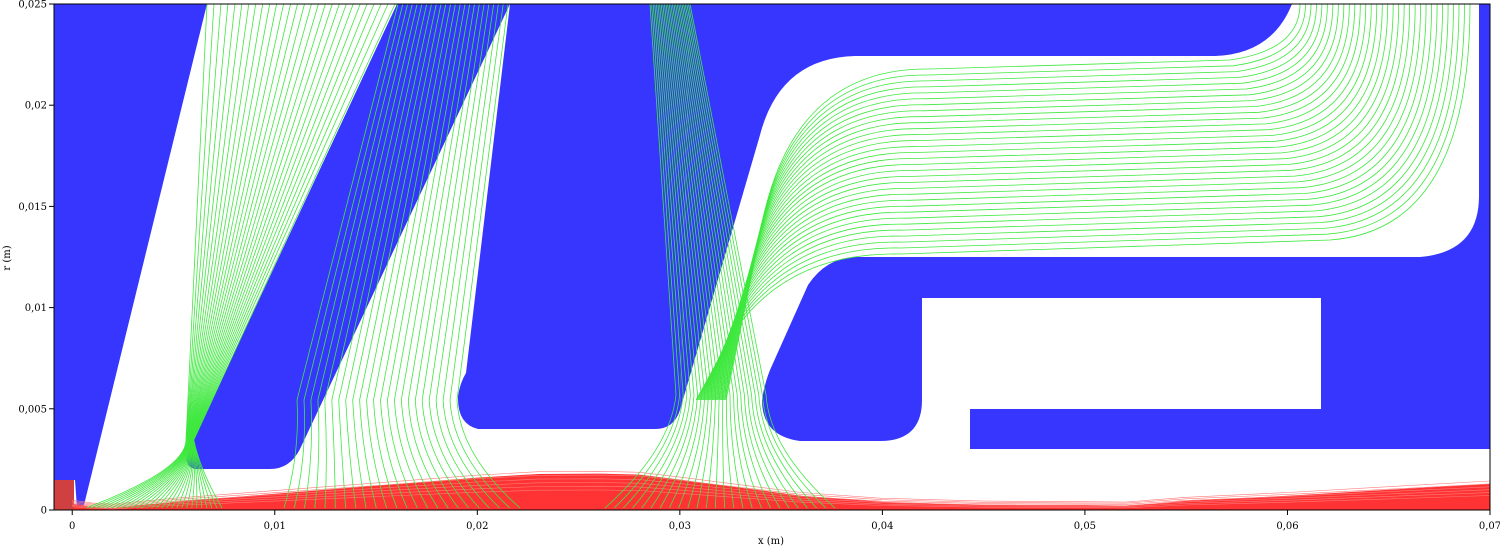  What do you see at coordinates (72, 526) in the screenshot?
I see `x-tick-label: 0` at bounding box center [72, 526].